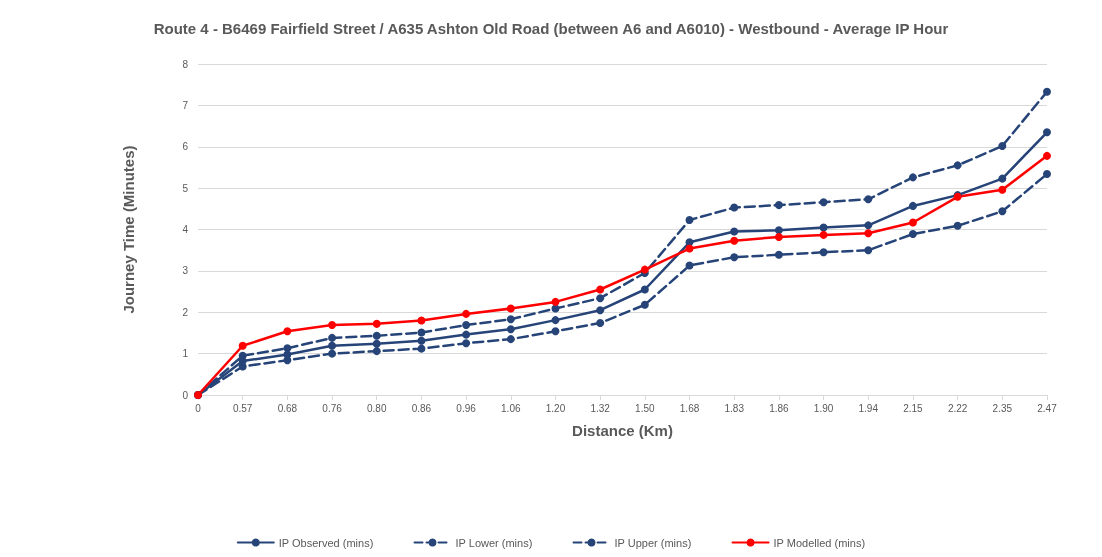 The height and width of the screenshot is (557, 1102). I want to click on legend-label: IP Observed (mins), so click(326, 542).